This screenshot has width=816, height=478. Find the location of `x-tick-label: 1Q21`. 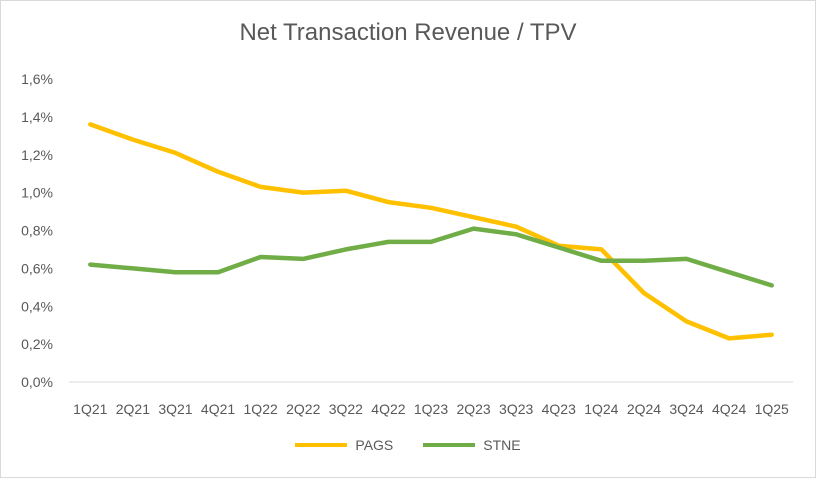

x-tick-label: 1Q21 is located at coordinates (90, 409).